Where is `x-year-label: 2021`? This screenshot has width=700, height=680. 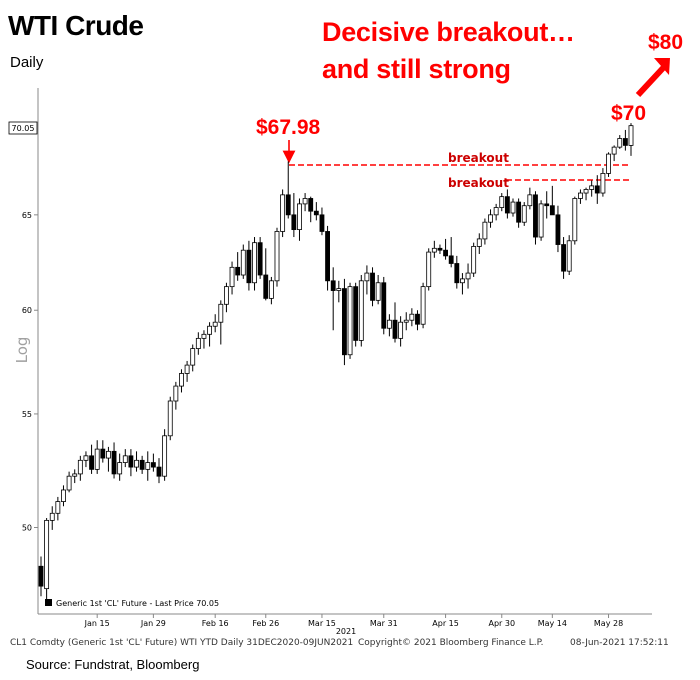 x-year-label: 2021 is located at coordinates (346, 631).